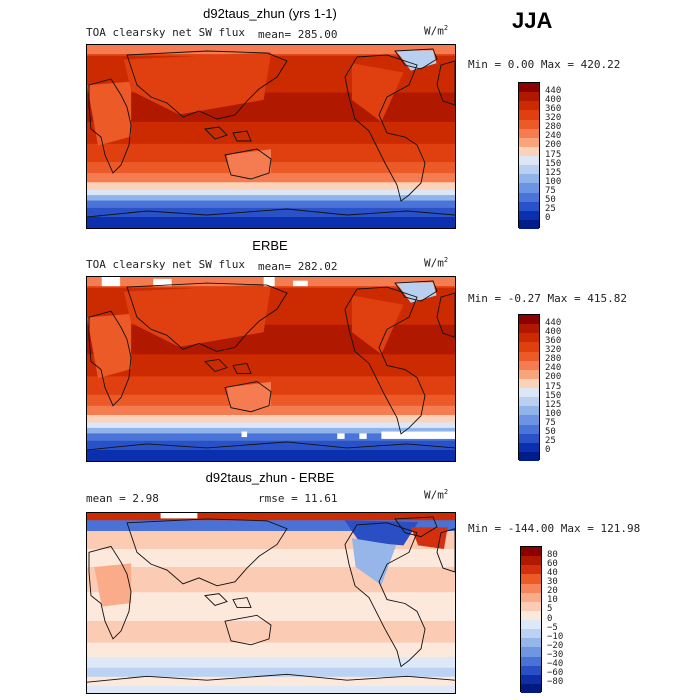  What do you see at coordinates (436, 495) in the screenshot?
I see `panel-3-units: W/m2` at bounding box center [436, 495].